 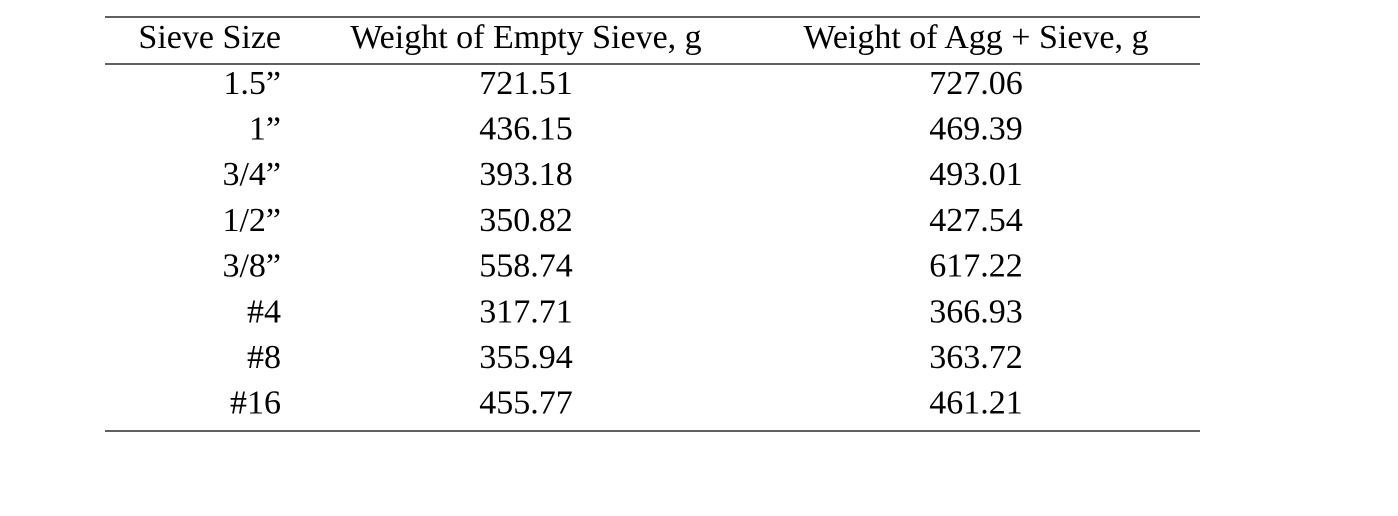 I want to click on table-cell: 727.06, so click(x=976, y=83).